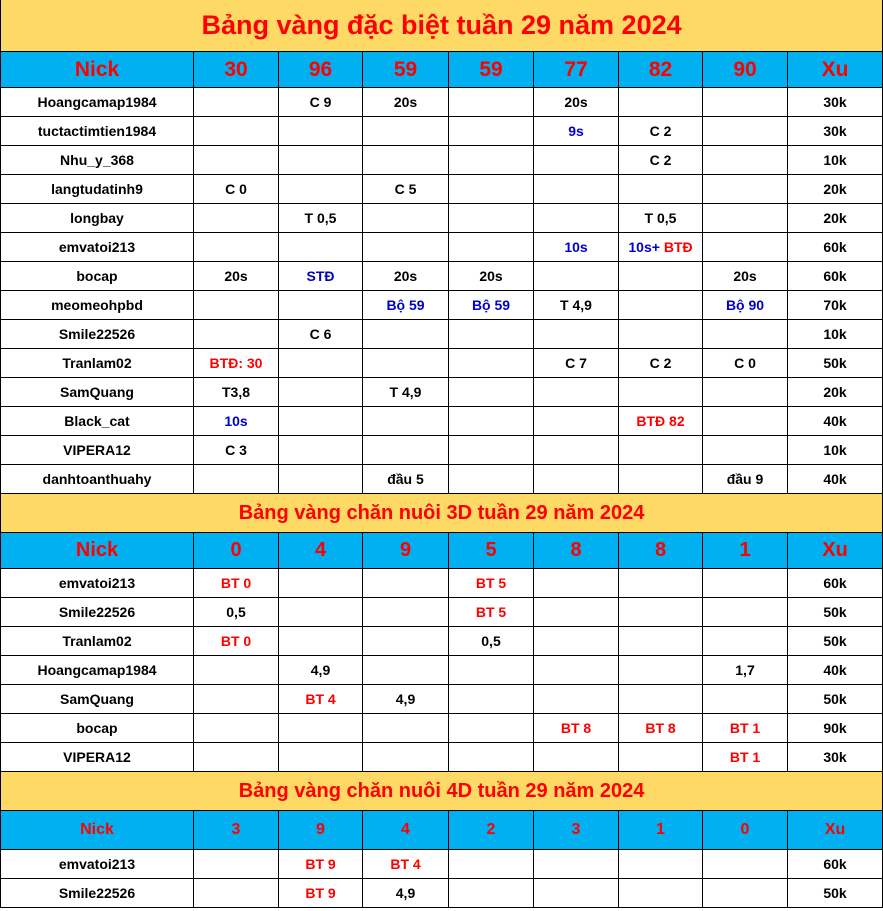 This screenshot has height=911, width=883. What do you see at coordinates (576, 69) in the screenshot?
I see `header-number: 77` at bounding box center [576, 69].